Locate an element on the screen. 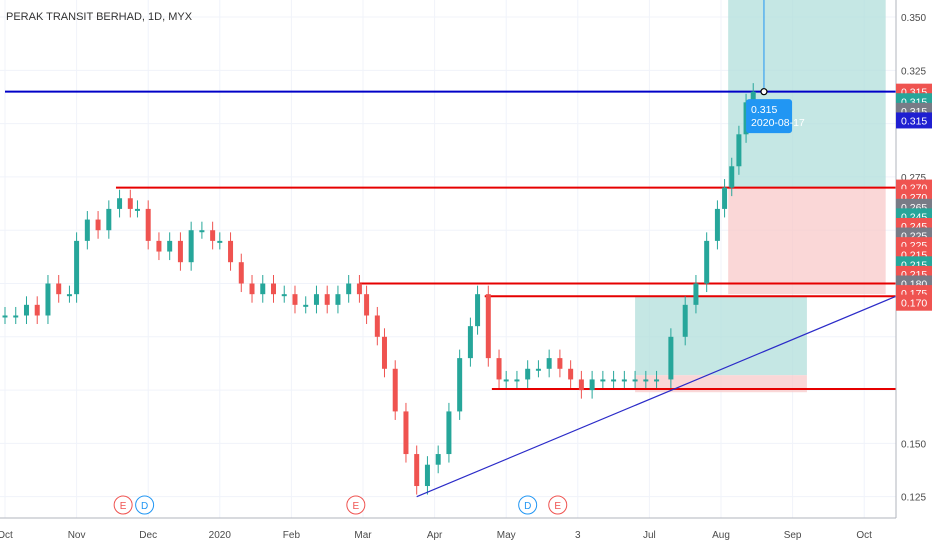 This screenshot has width=932, height=550. event-marker-earnings: E is located at coordinates (356, 505).